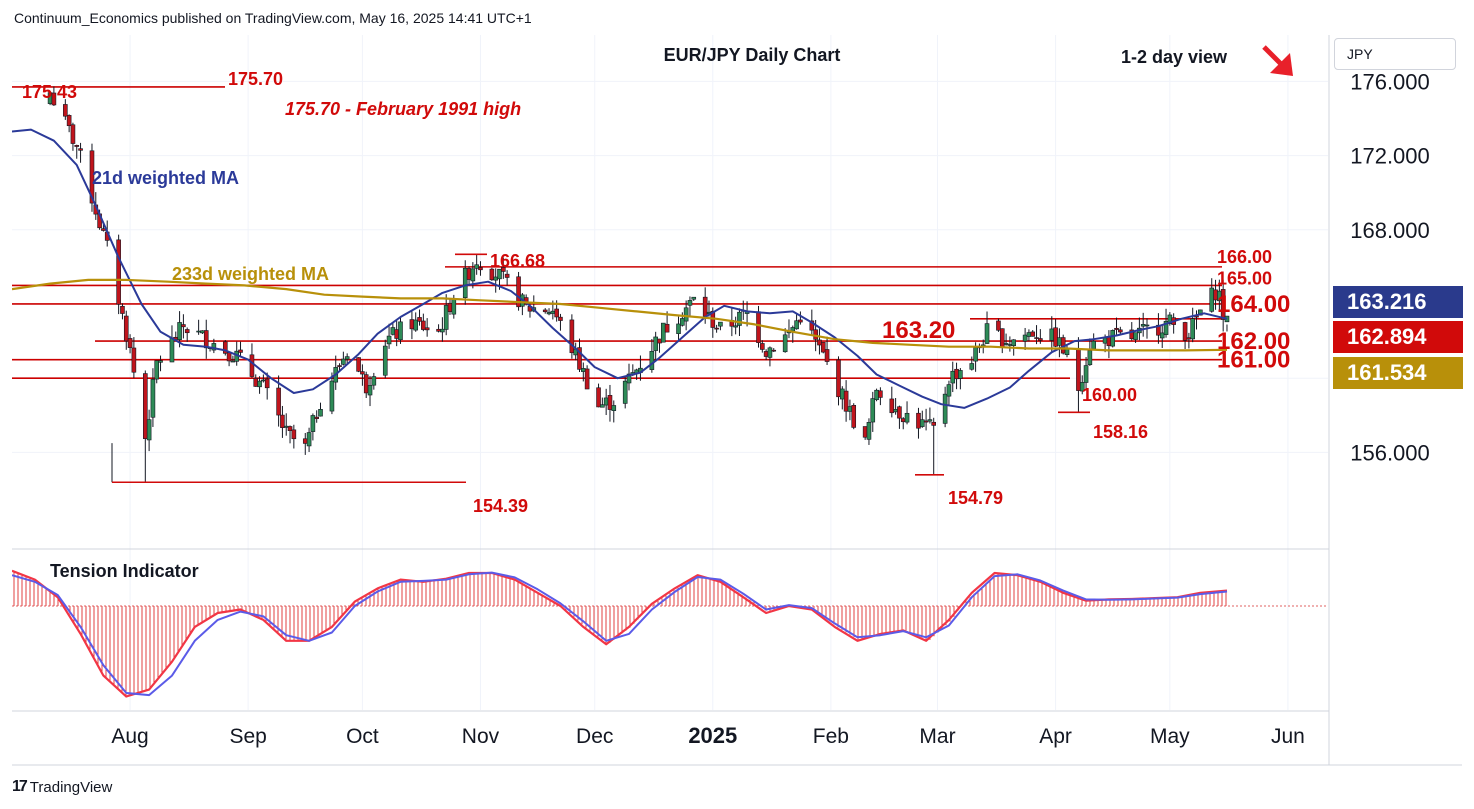 Image resolution: width=1474 pixels, height=809 pixels. Describe the element at coordinates (1253, 304) in the screenshot. I see `level-label: 164.00` at that location.